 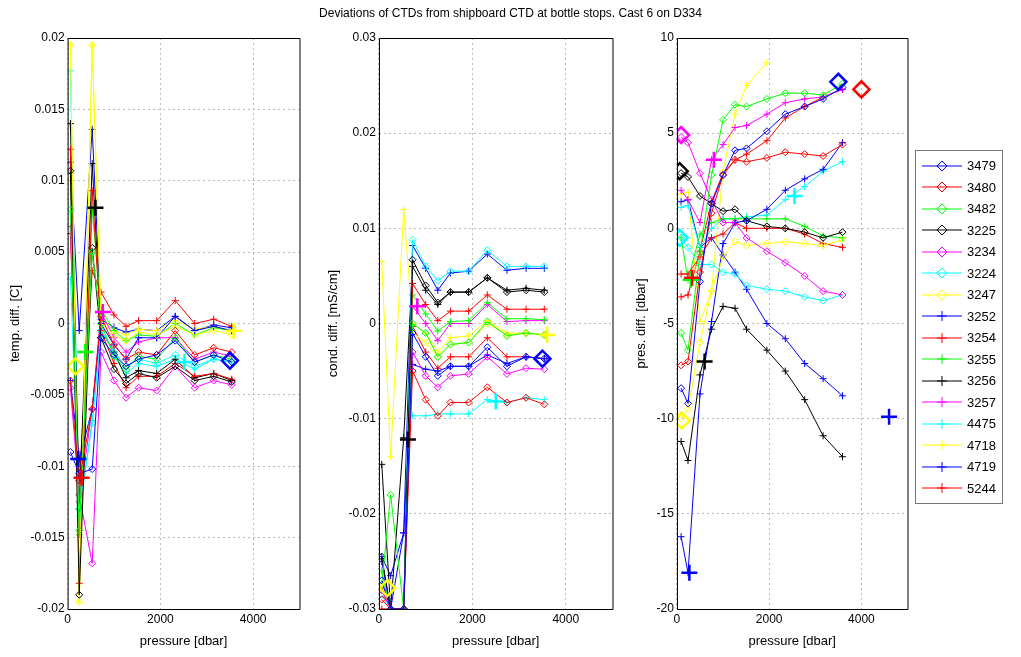 What do you see at coordinates (981, 273) in the screenshot?
I see `legend-label: 3224` at bounding box center [981, 273].